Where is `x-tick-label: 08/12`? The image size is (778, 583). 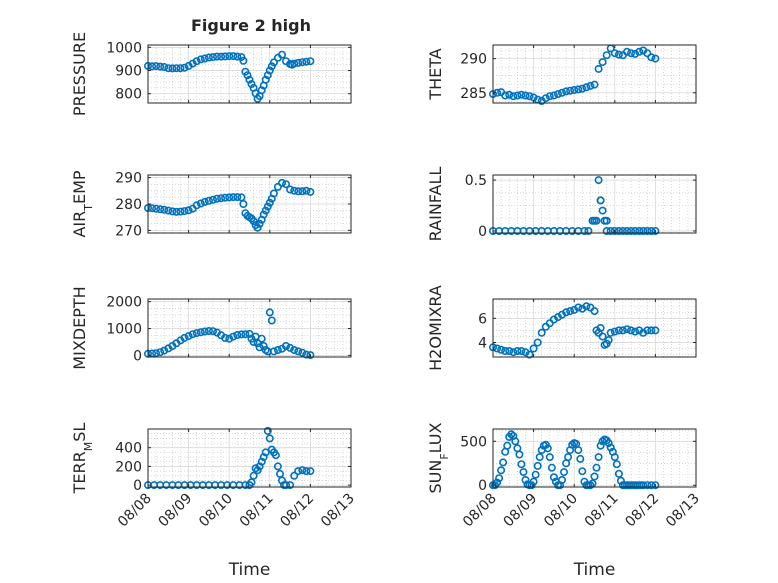
x-tick-label: 08/12 is located at coordinates (297, 511).